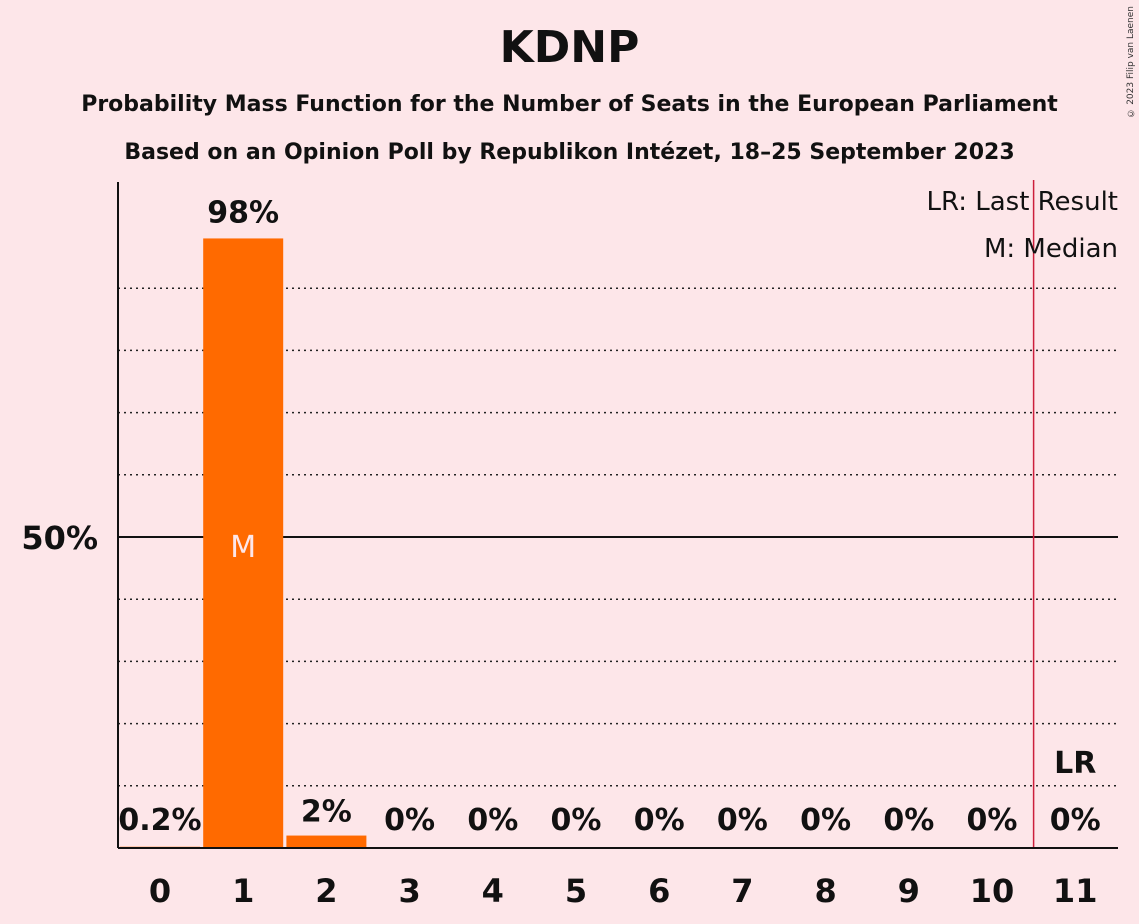  What do you see at coordinates (493, 891) in the screenshot?
I see `x-tick-label: 4` at bounding box center [493, 891].